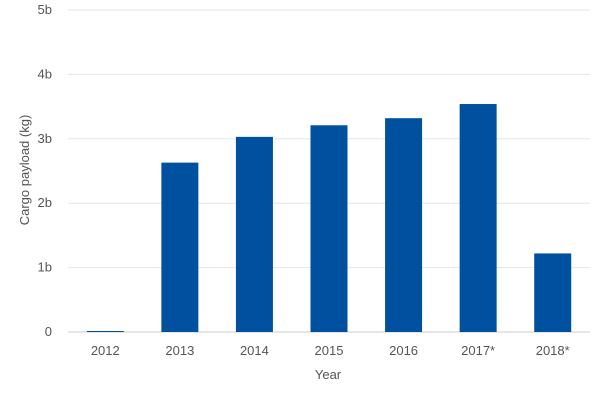 This screenshot has height=400, width=600. I want to click on bar-2016, so click(404, 225).